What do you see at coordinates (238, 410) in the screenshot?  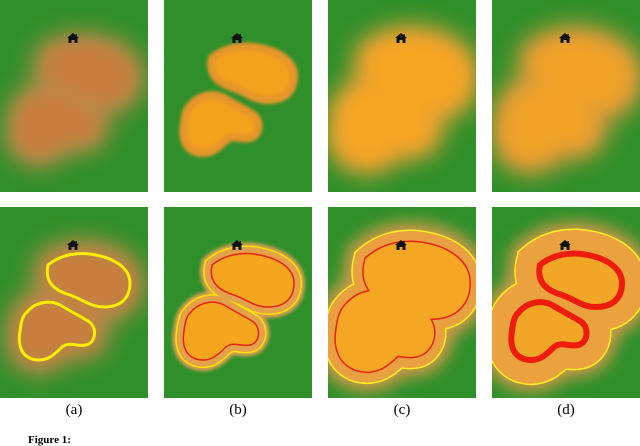 I see `panel-label: (b)` at bounding box center [238, 410].